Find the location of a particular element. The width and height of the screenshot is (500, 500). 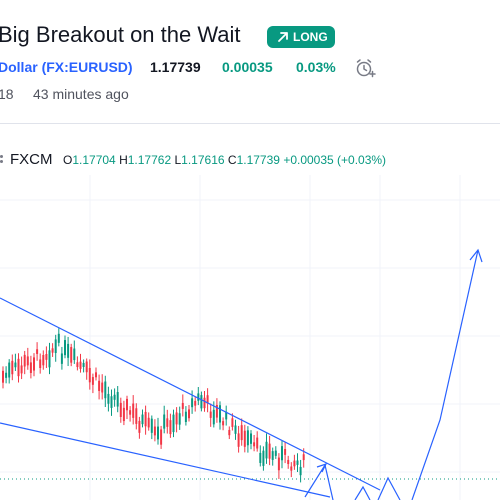

long-badge: LONG is located at coordinates (301, 37).